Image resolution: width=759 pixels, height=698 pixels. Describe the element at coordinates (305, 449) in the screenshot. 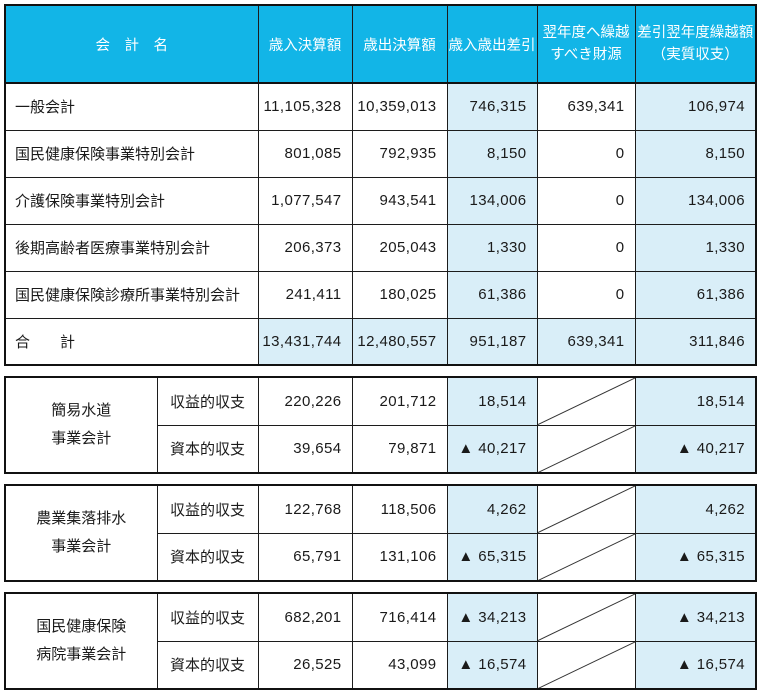

I see `revenue-cell: 39,654` at that location.